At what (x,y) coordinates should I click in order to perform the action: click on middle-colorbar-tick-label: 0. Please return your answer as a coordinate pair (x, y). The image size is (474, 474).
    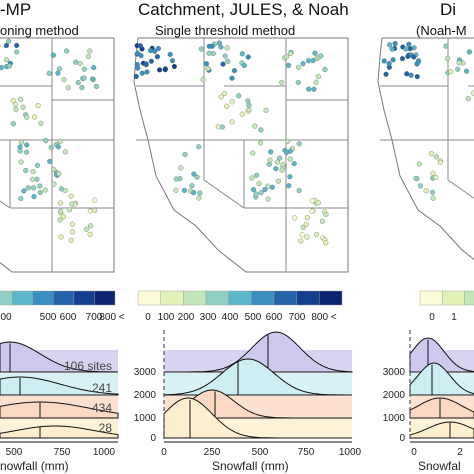
    Looking at the image, I should click on (148, 317).